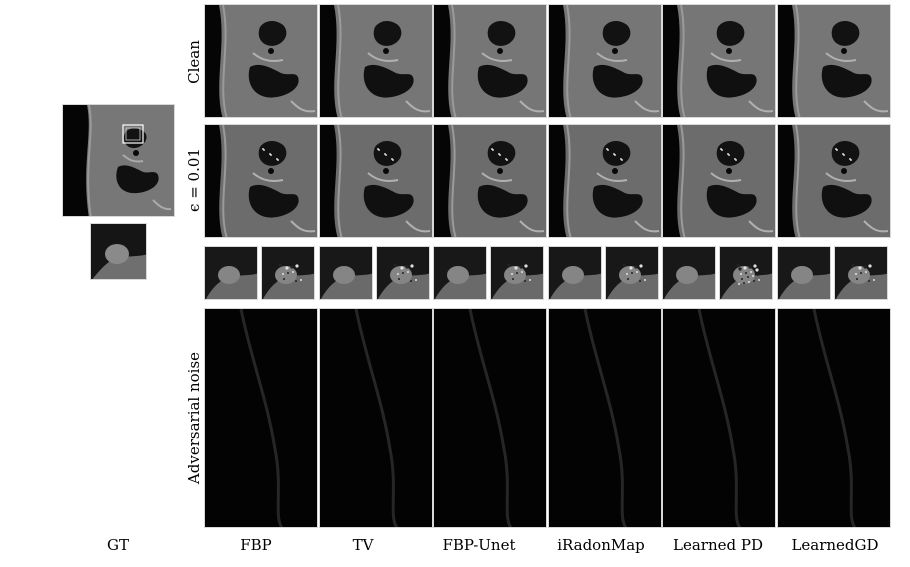 The height and width of the screenshot is (567, 910). What do you see at coordinates (363, 545) in the screenshot?
I see `column-label-tv: TV` at bounding box center [363, 545].